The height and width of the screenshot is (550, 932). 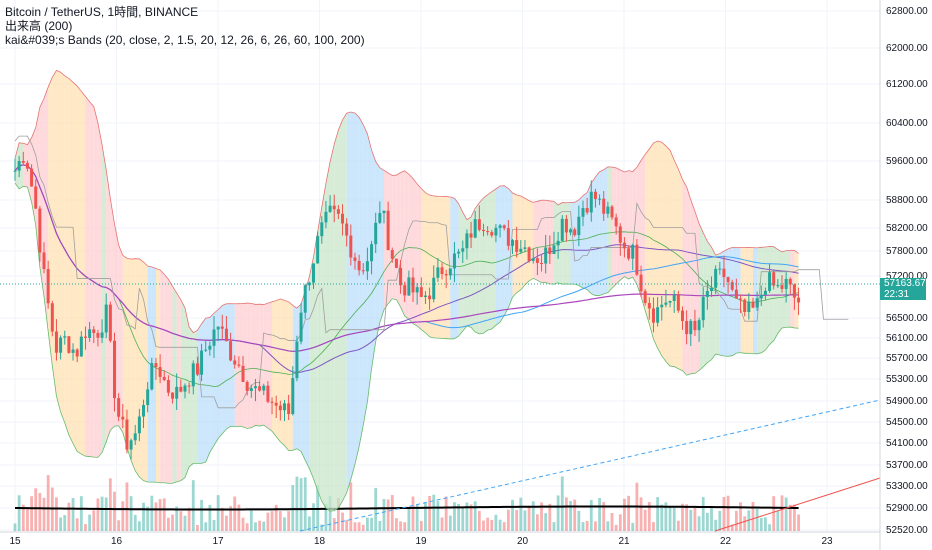 I want to click on time-tick-label: 21, so click(x=624, y=541).